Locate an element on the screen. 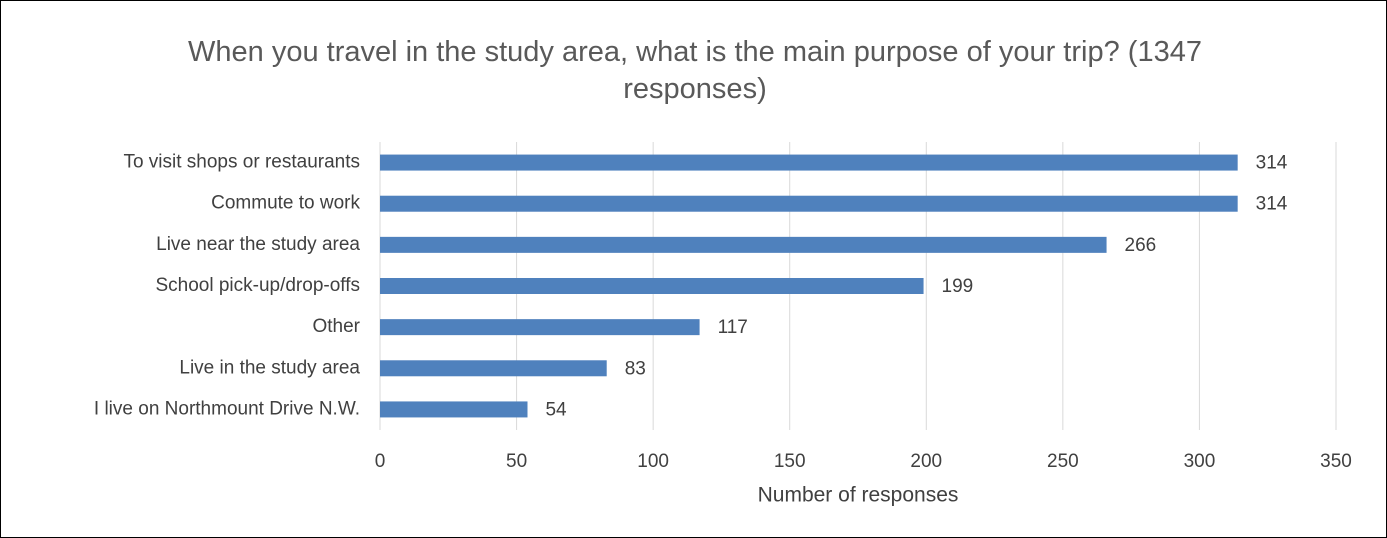 The image size is (1387, 538). data-label: 117 is located at coordinates (733, 327).